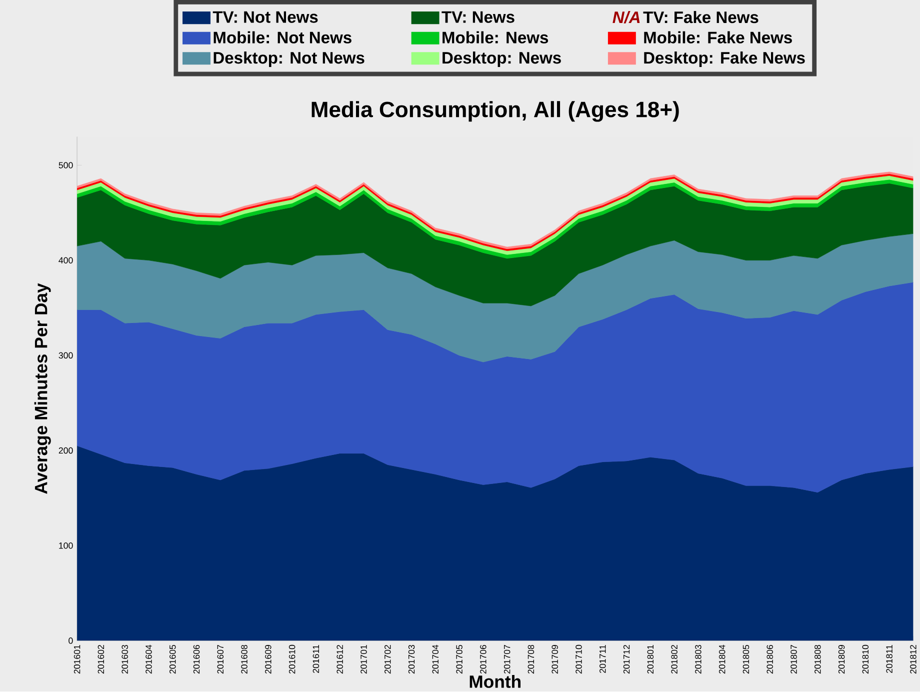  Describe the element at coordinates (626, 17) in the screenshot. I see `text: N/A` at that location.